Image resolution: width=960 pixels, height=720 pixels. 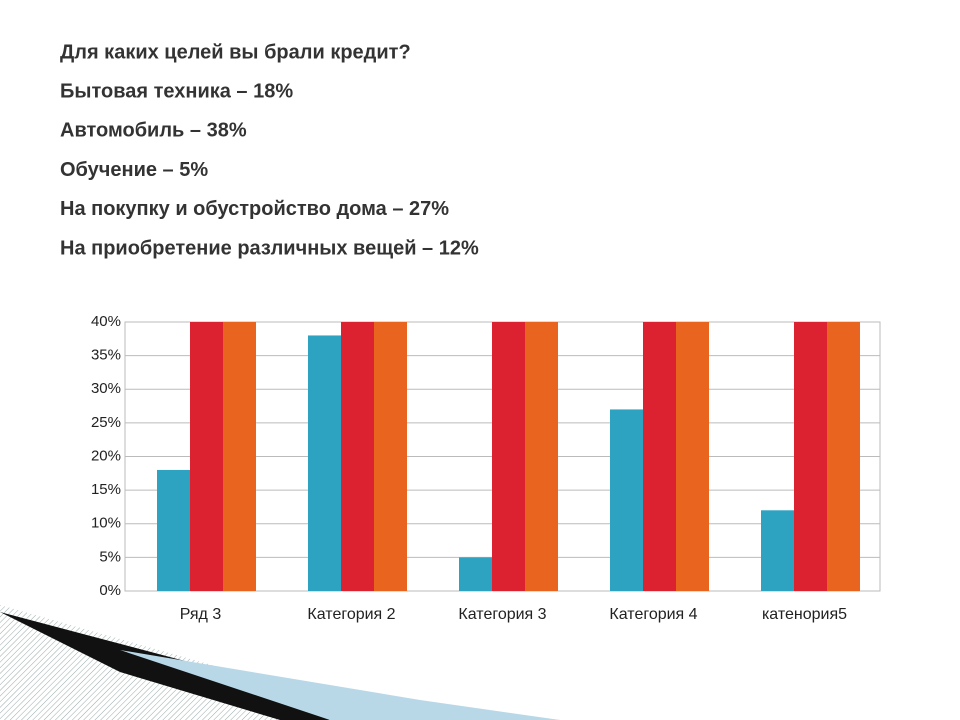 What do you see at coordinates (340, 685) in the screenshot?
I see `decor-stripe-light` at bounding box center [340, 685].